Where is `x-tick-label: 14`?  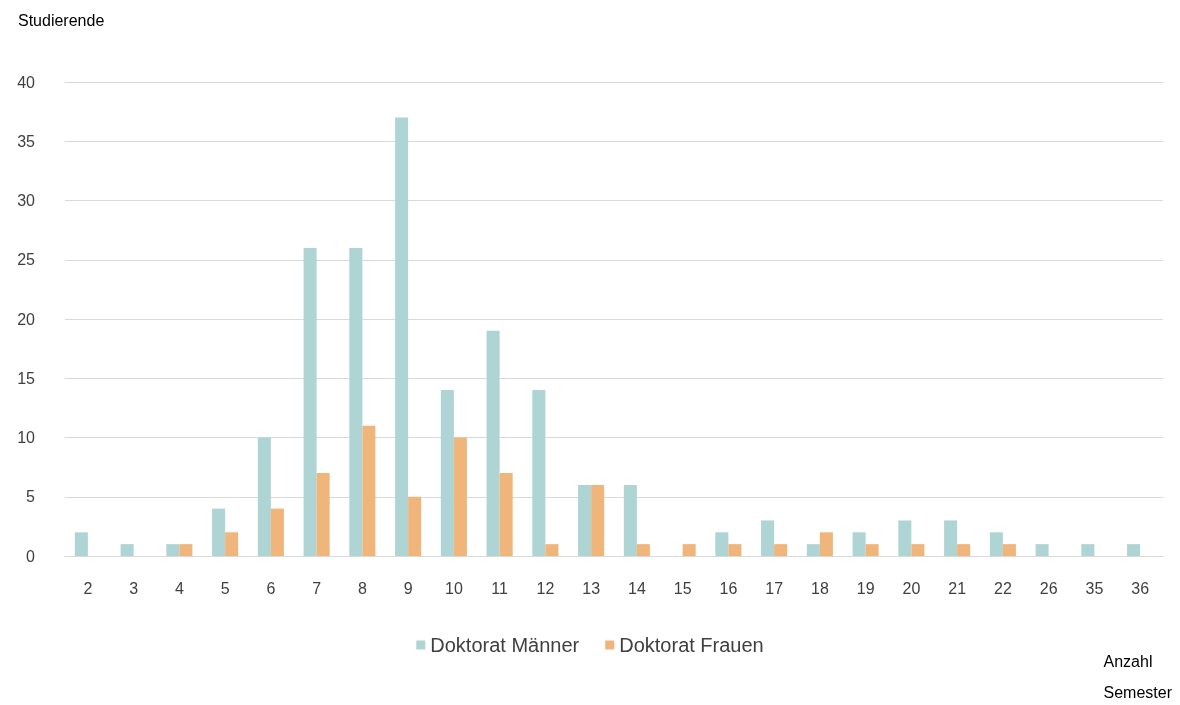 x-tick-label: 14 is located at coordinates (636, 588).